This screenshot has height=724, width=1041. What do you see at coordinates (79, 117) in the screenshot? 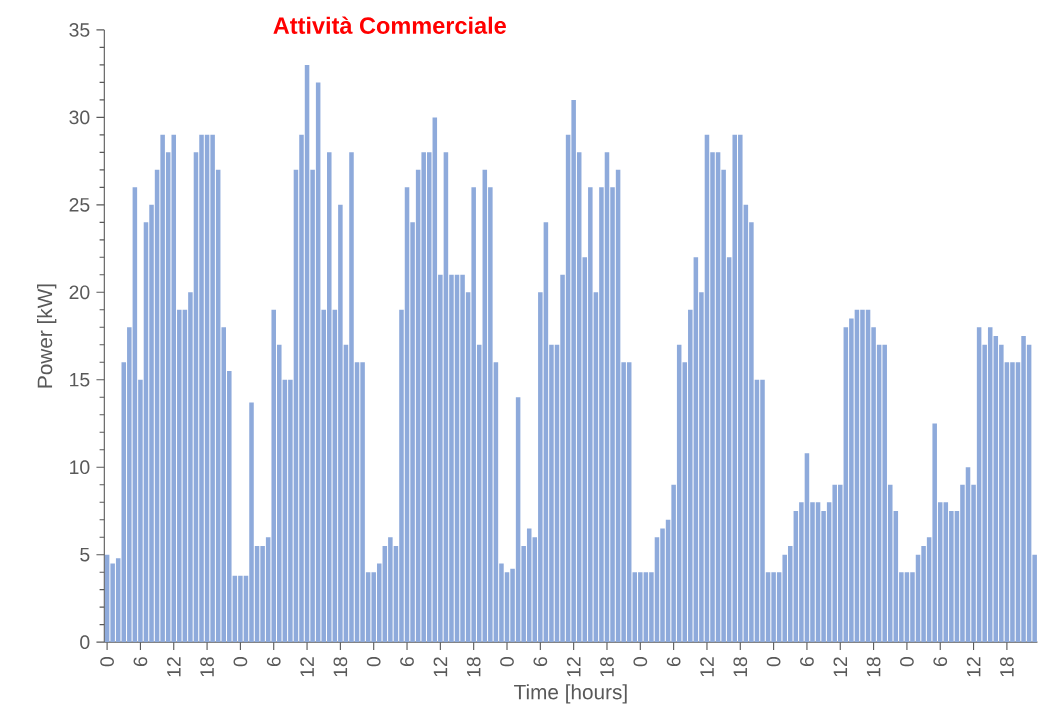
I see `y-tick-label: 30` at bounding box center [79, 117].